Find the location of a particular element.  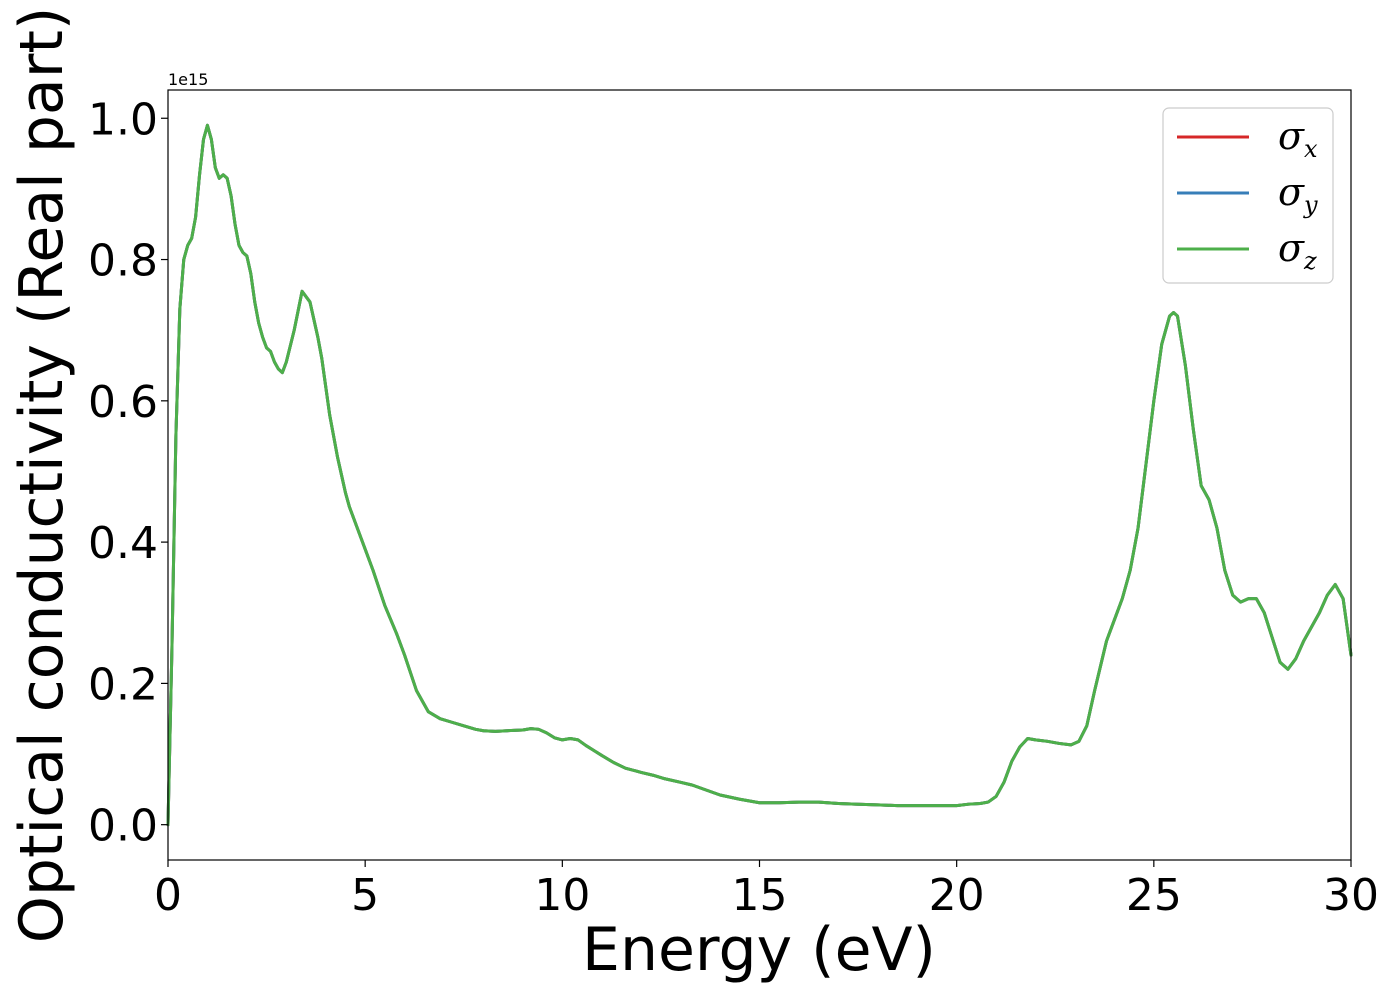

x-tick-label: 0 is located at coordinates (168, 895).